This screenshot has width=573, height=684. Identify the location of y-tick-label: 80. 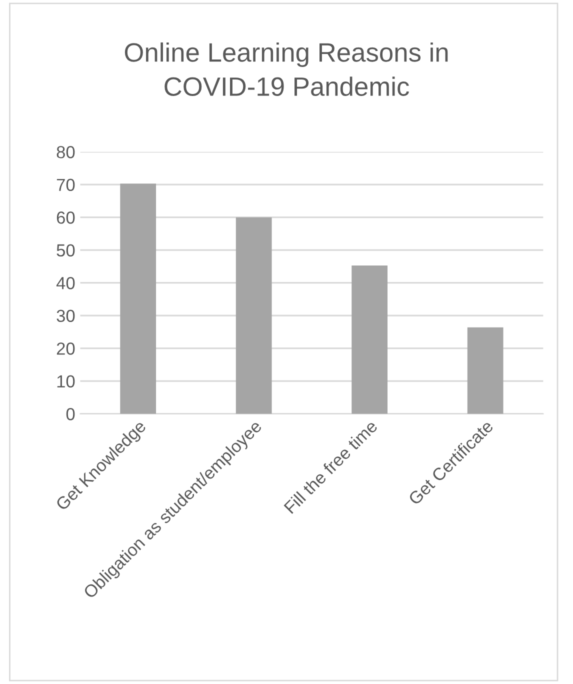
(65, 152).